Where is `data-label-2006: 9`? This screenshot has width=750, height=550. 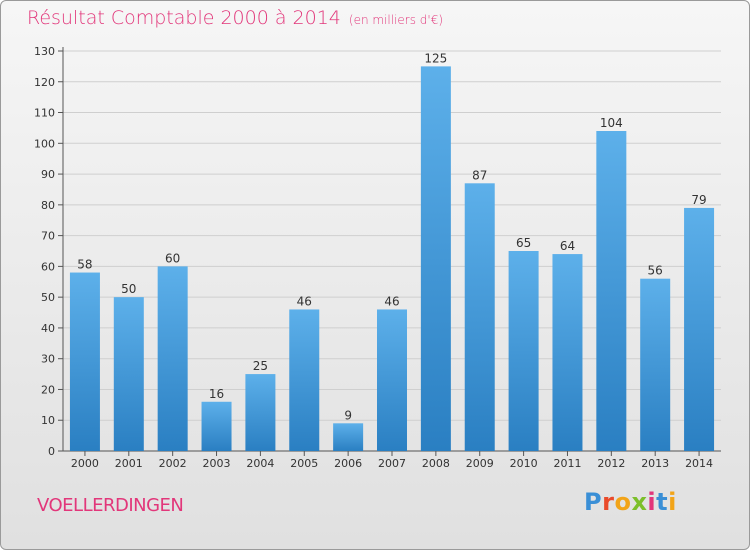
data-label-2006: 9 is located at coordinates (348, 415).